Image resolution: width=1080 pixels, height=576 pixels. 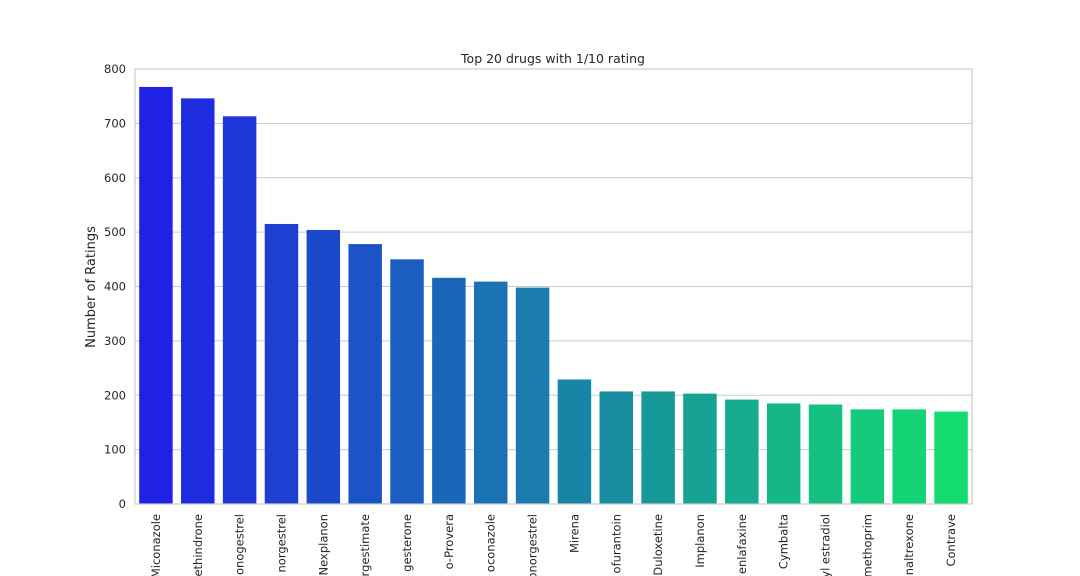 I want to click on y-tick-label: 200, so click(x=115, y=395).